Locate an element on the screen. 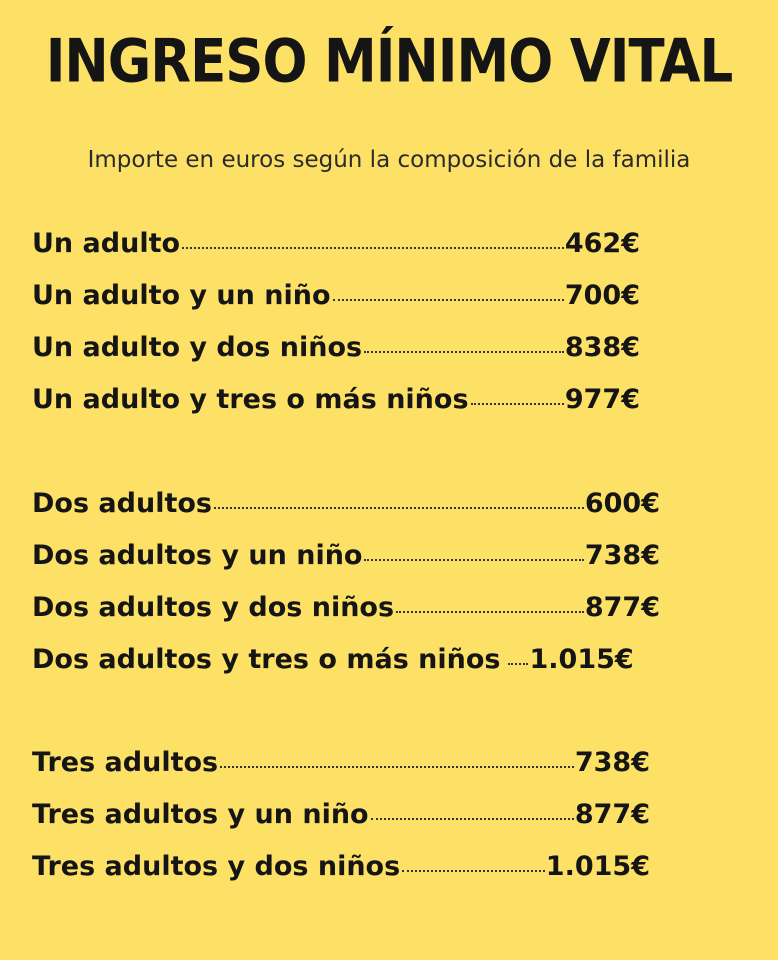 The width and height of the screenshot is (778, 960). row-price: 977€ is located at coordinates (602, 399).